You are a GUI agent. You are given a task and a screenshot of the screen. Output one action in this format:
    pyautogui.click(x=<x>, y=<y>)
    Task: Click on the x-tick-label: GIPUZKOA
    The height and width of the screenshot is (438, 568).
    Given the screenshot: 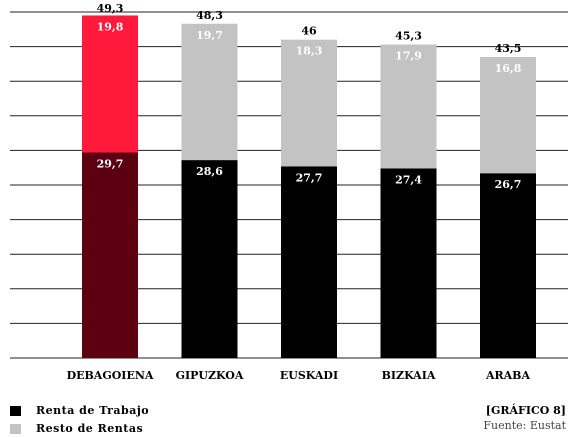 What is the action you would take?
    pyautogui.click(x=210, y=375)
    